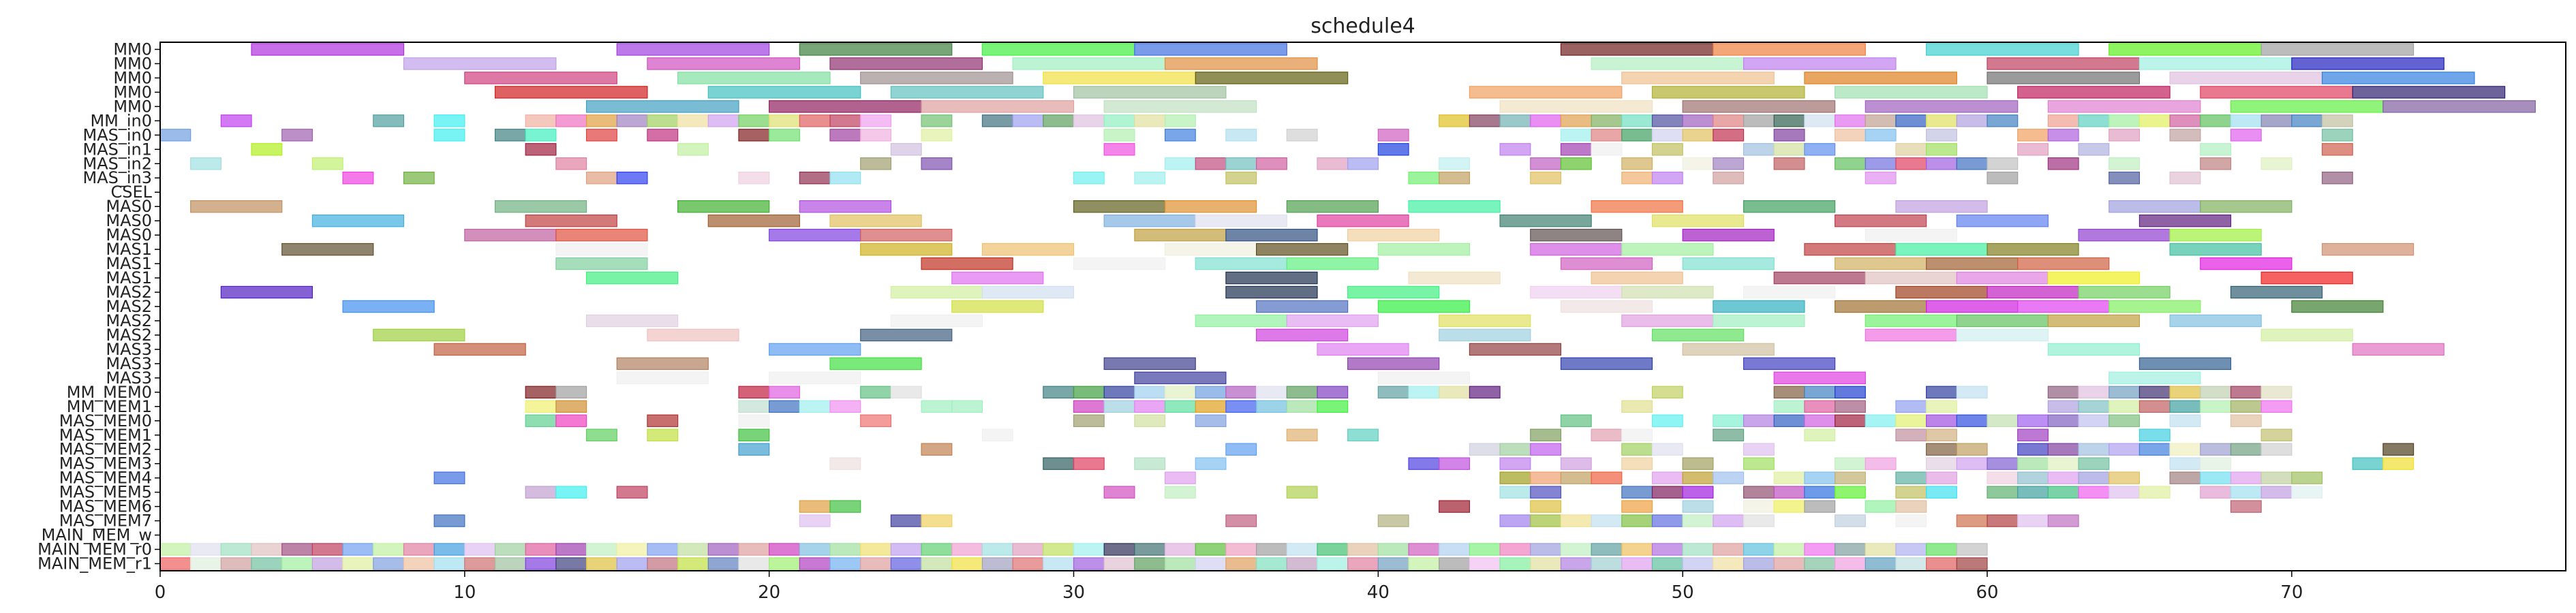 The height and width of the screenshot is (613, 2576). Describe the element at coordinates (1379, 592) in the screenshot. I see `x-tick-label: 40` at that location.